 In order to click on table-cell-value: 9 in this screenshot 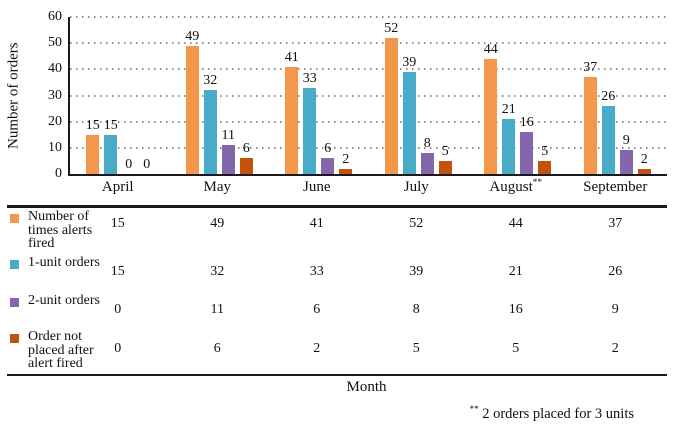, I will do `click(615, 309)`.